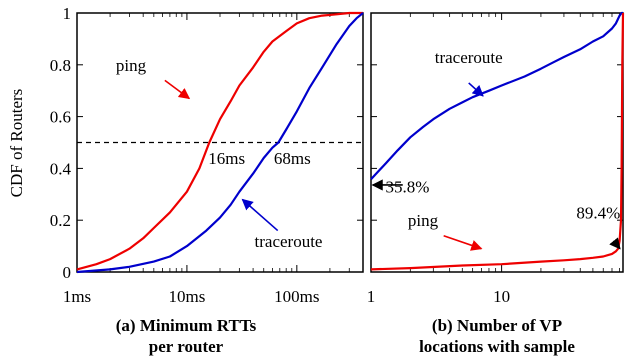 The image size is (626, 360). What do you see at coordinates (60, 117) in the screenshot?
I see `y-tick-label: 0.6` at bounding box center [60, 117].